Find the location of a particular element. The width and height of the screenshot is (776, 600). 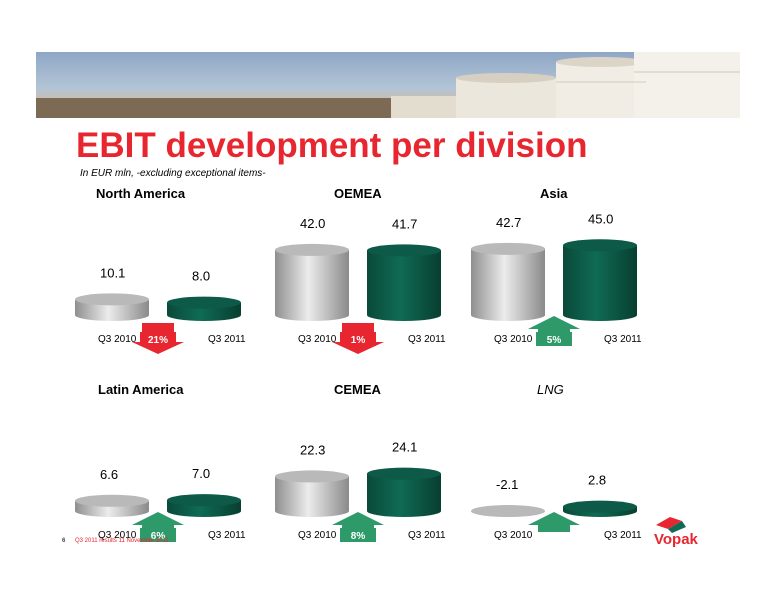

chart-panel-cemea: CEMEA 22.3 Q3 2010 24.1 Q3 2011 8% is located at coordinates (384, 477).